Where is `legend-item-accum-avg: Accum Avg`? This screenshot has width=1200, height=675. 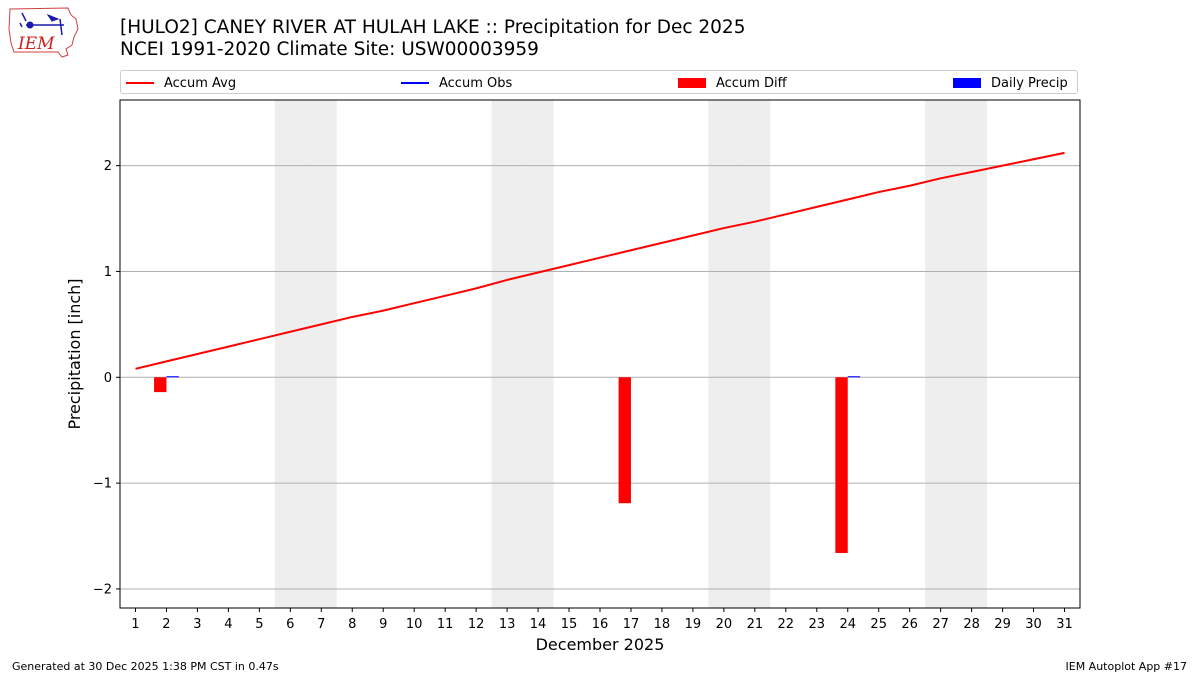 legend-item-accum-avg: Accum Avg is located at coordinates (181, 83).